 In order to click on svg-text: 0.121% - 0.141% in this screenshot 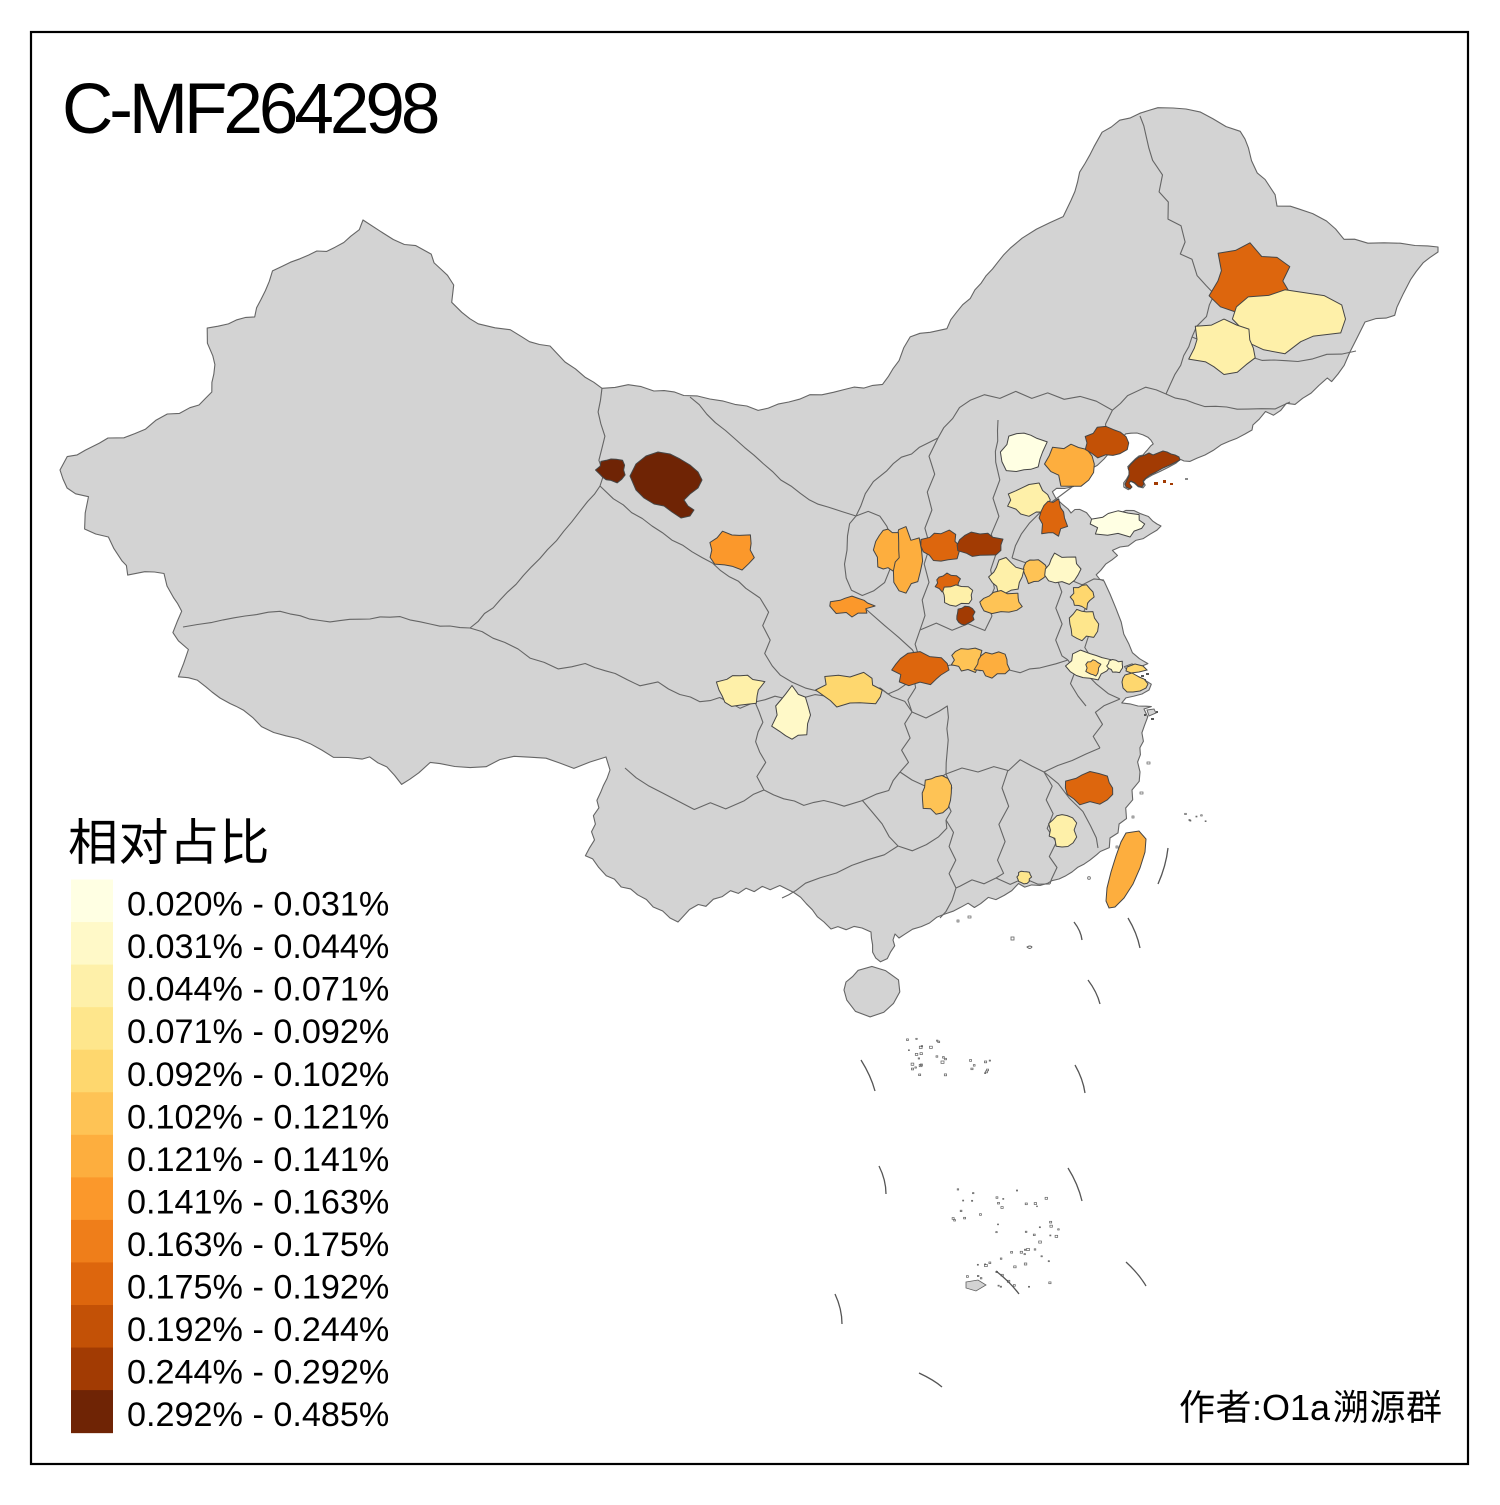, I will do `click(258, 1160)`.